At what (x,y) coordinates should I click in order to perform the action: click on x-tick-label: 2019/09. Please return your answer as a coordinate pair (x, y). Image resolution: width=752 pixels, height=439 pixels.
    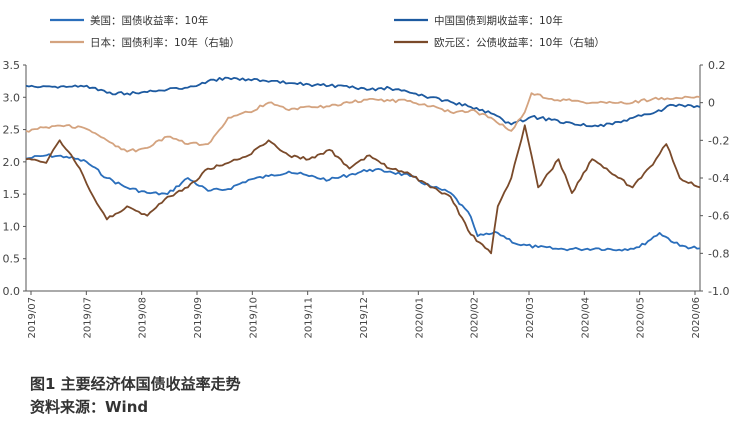
    Looking at the image, I should click on (198, 318).